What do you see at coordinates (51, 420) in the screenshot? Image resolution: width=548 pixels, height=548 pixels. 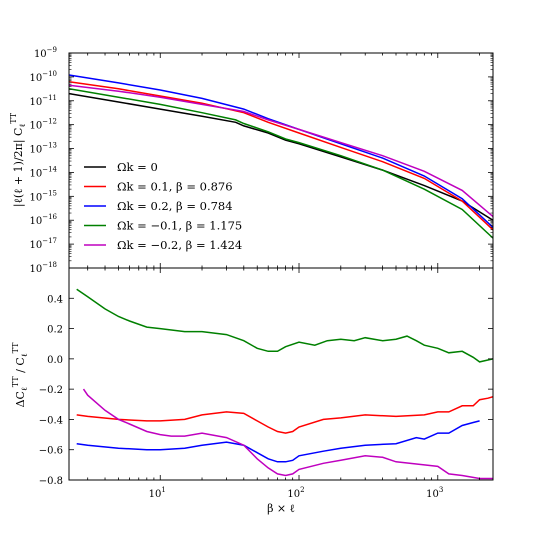 I see `bottom-y-tick-label-2: −0.4` at bounding box center [51, 420].